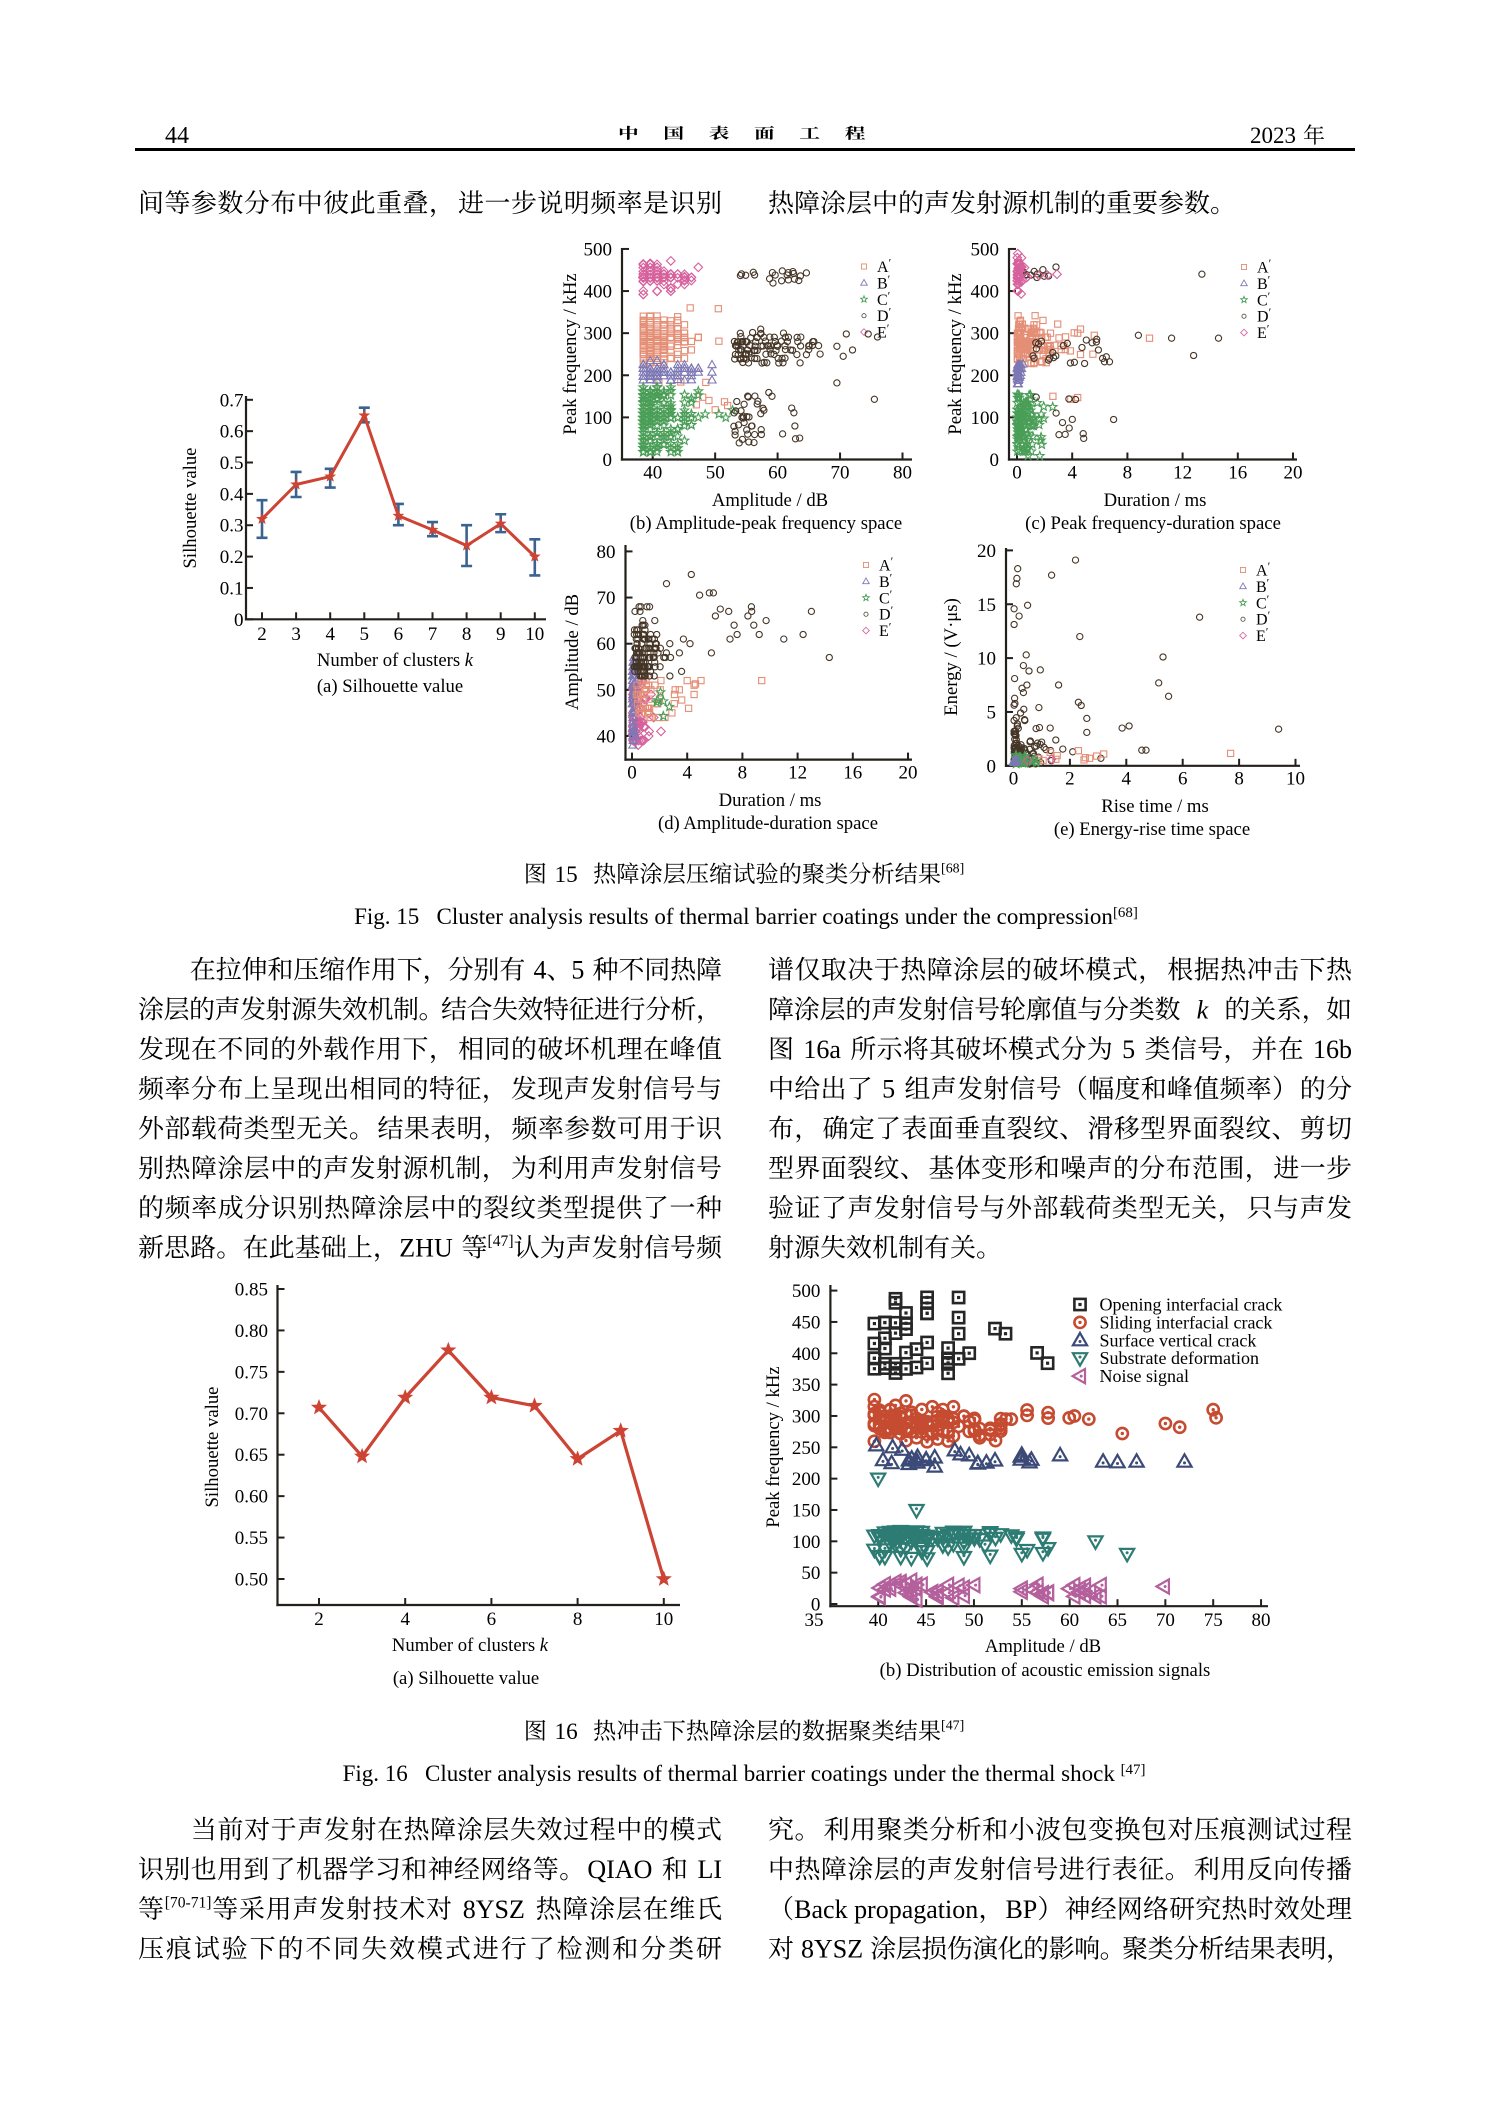 The image size is (1489, 2106). I want to click on svg-text: 65, so click(1117, 1620).